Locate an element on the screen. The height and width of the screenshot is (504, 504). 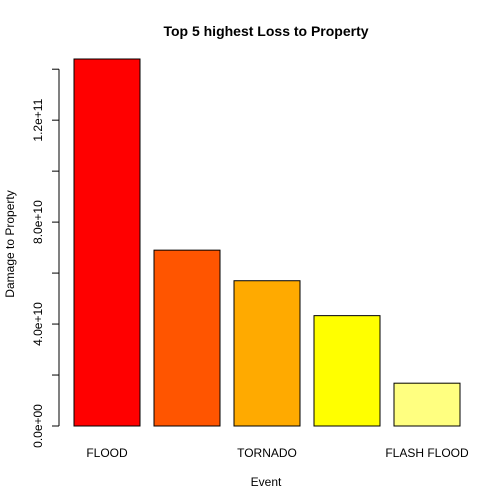
y-tick-label: 0.0e+00 is located at coordinates (38, 426).